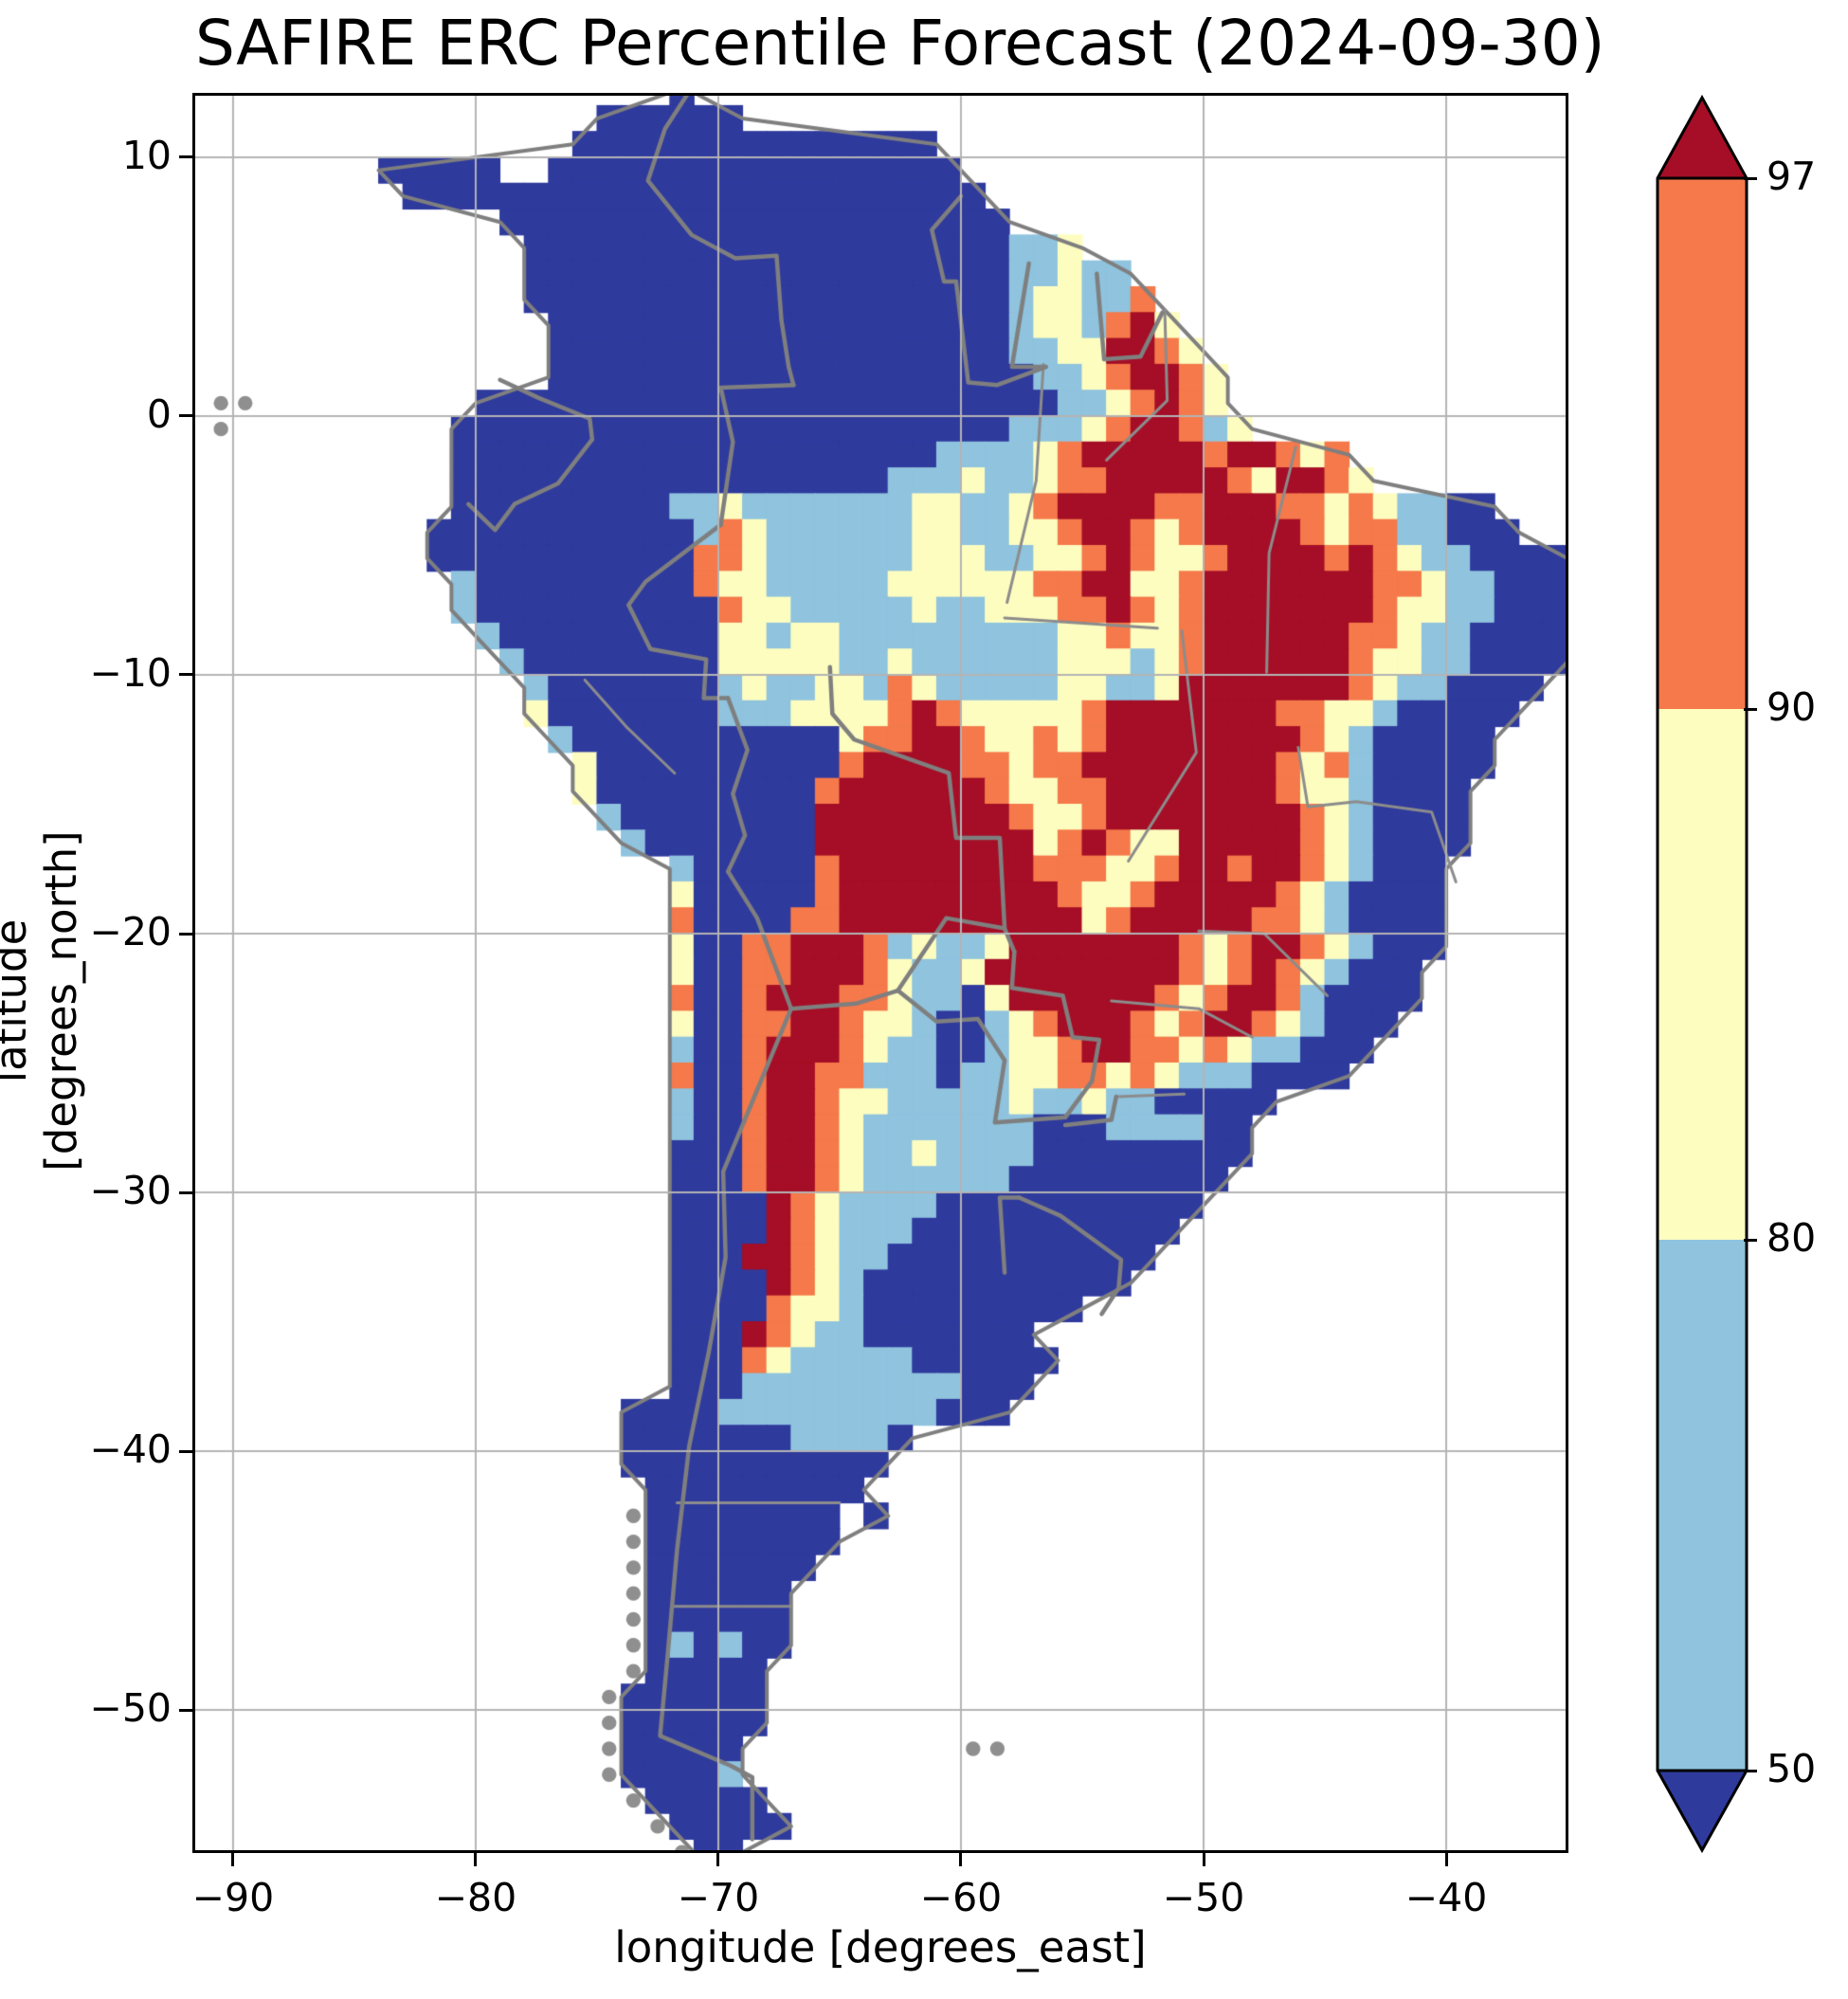  I want to click on y-tick-label: −50, so click(131, 1709).